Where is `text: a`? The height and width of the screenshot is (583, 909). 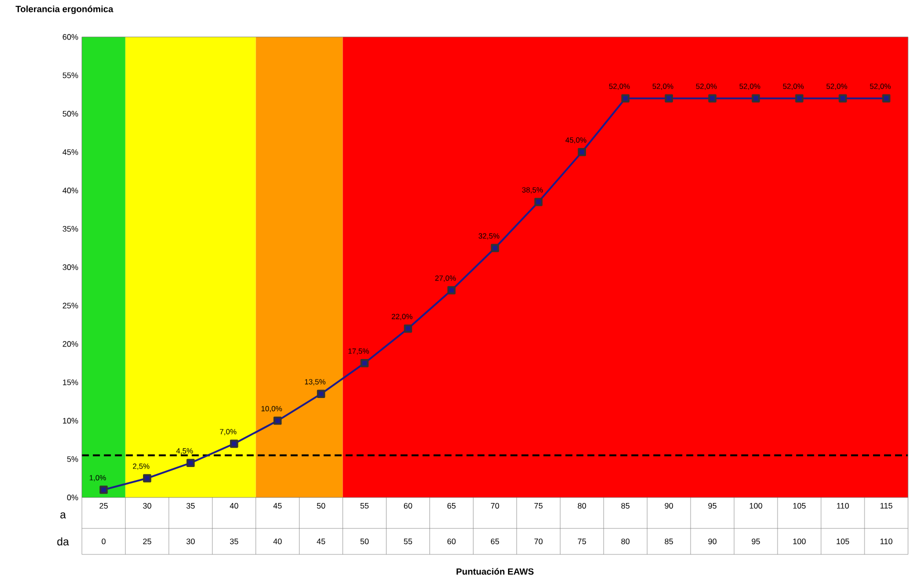 text: a is located at coordinates (63, 515).